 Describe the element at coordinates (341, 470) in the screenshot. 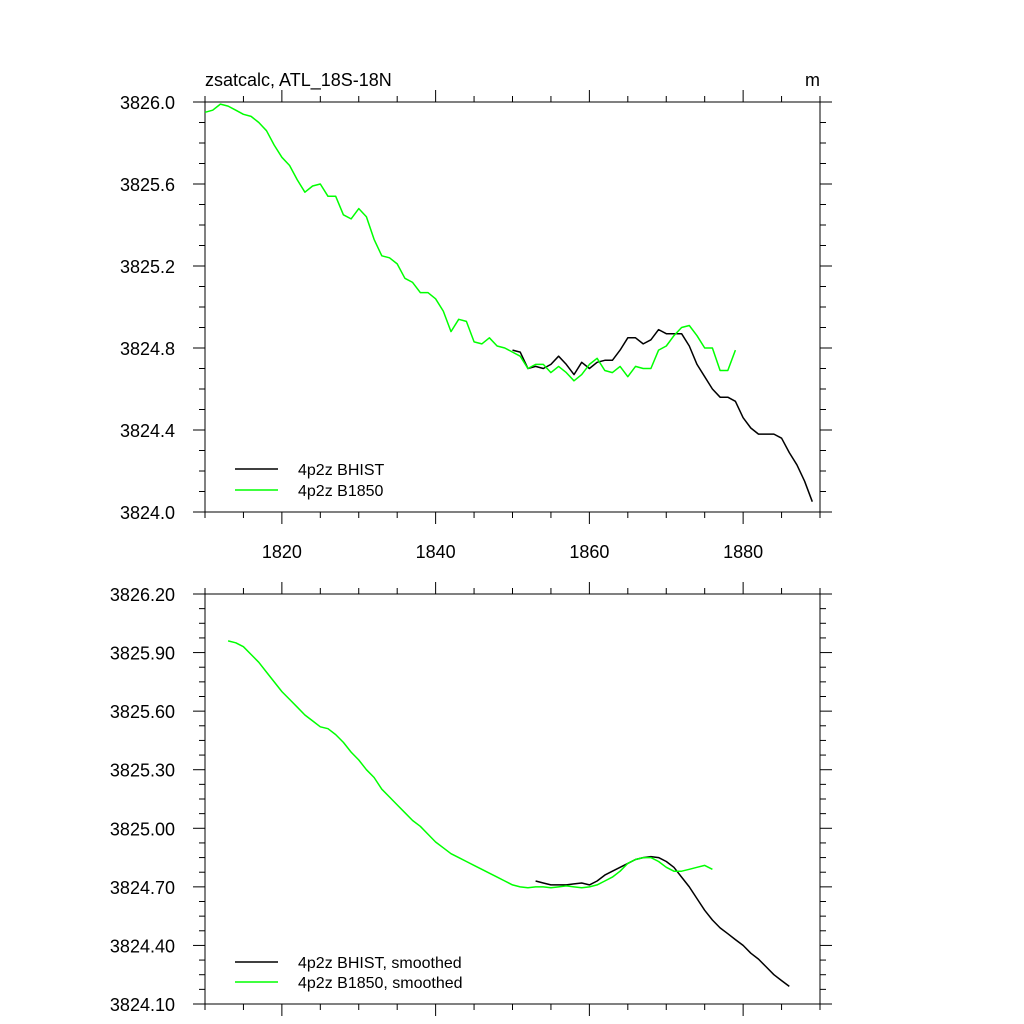

I see `top-legend-label: 4p2z BHIST` at that location.